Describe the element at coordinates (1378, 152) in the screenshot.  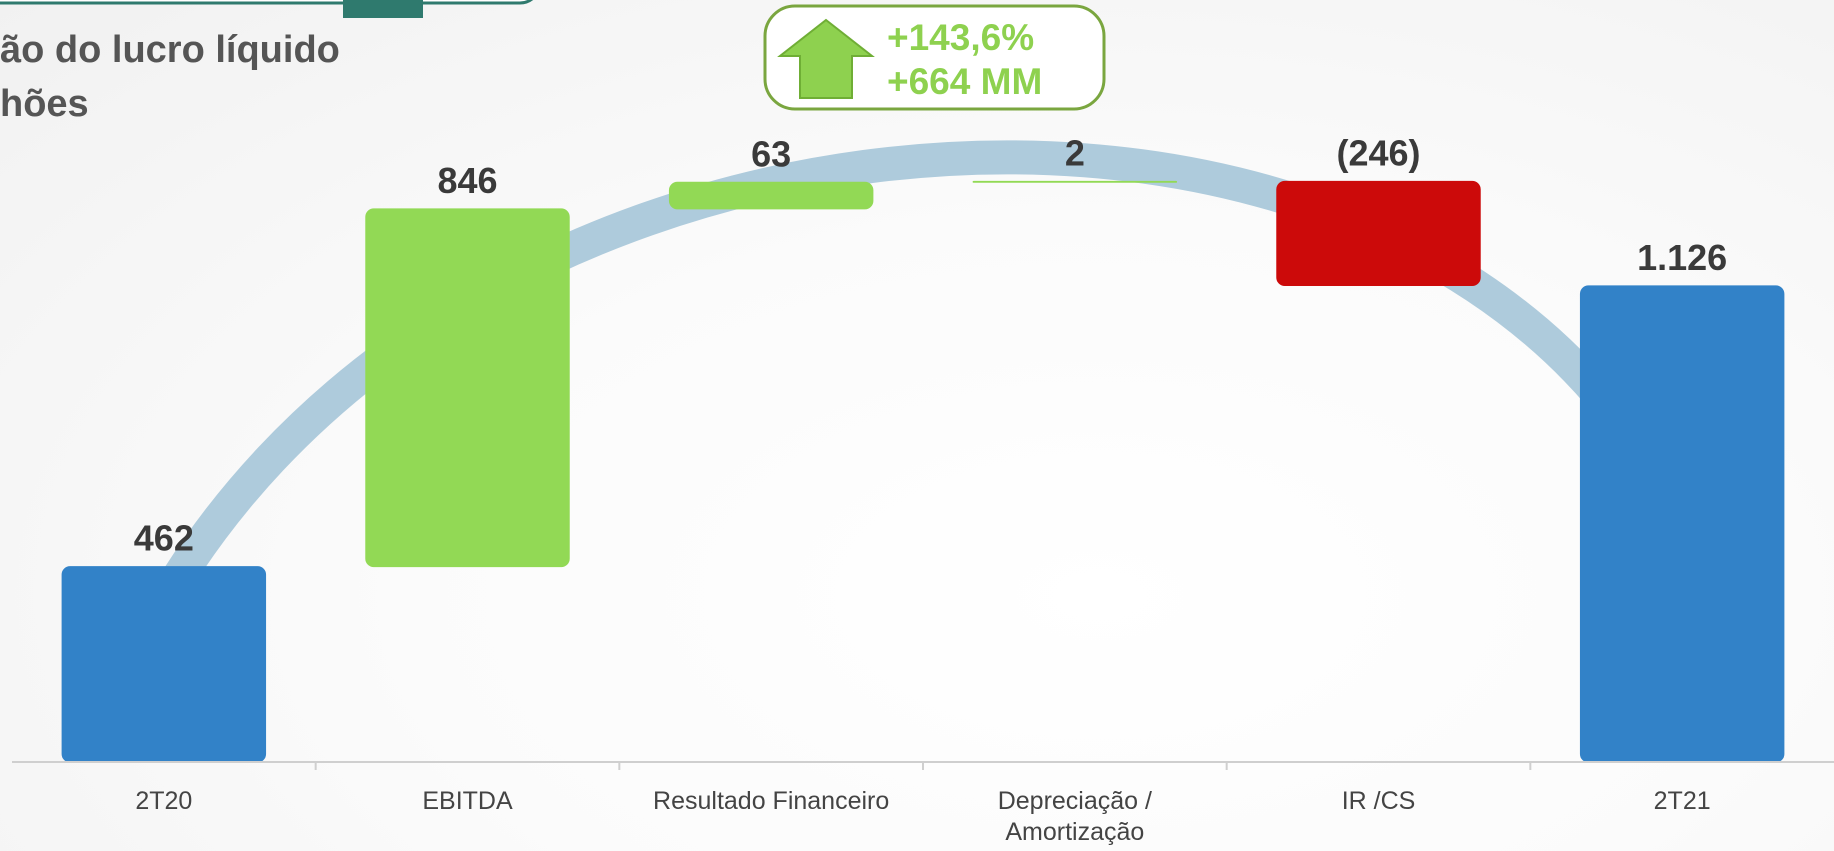
I see `data-label: (246)` at that location.